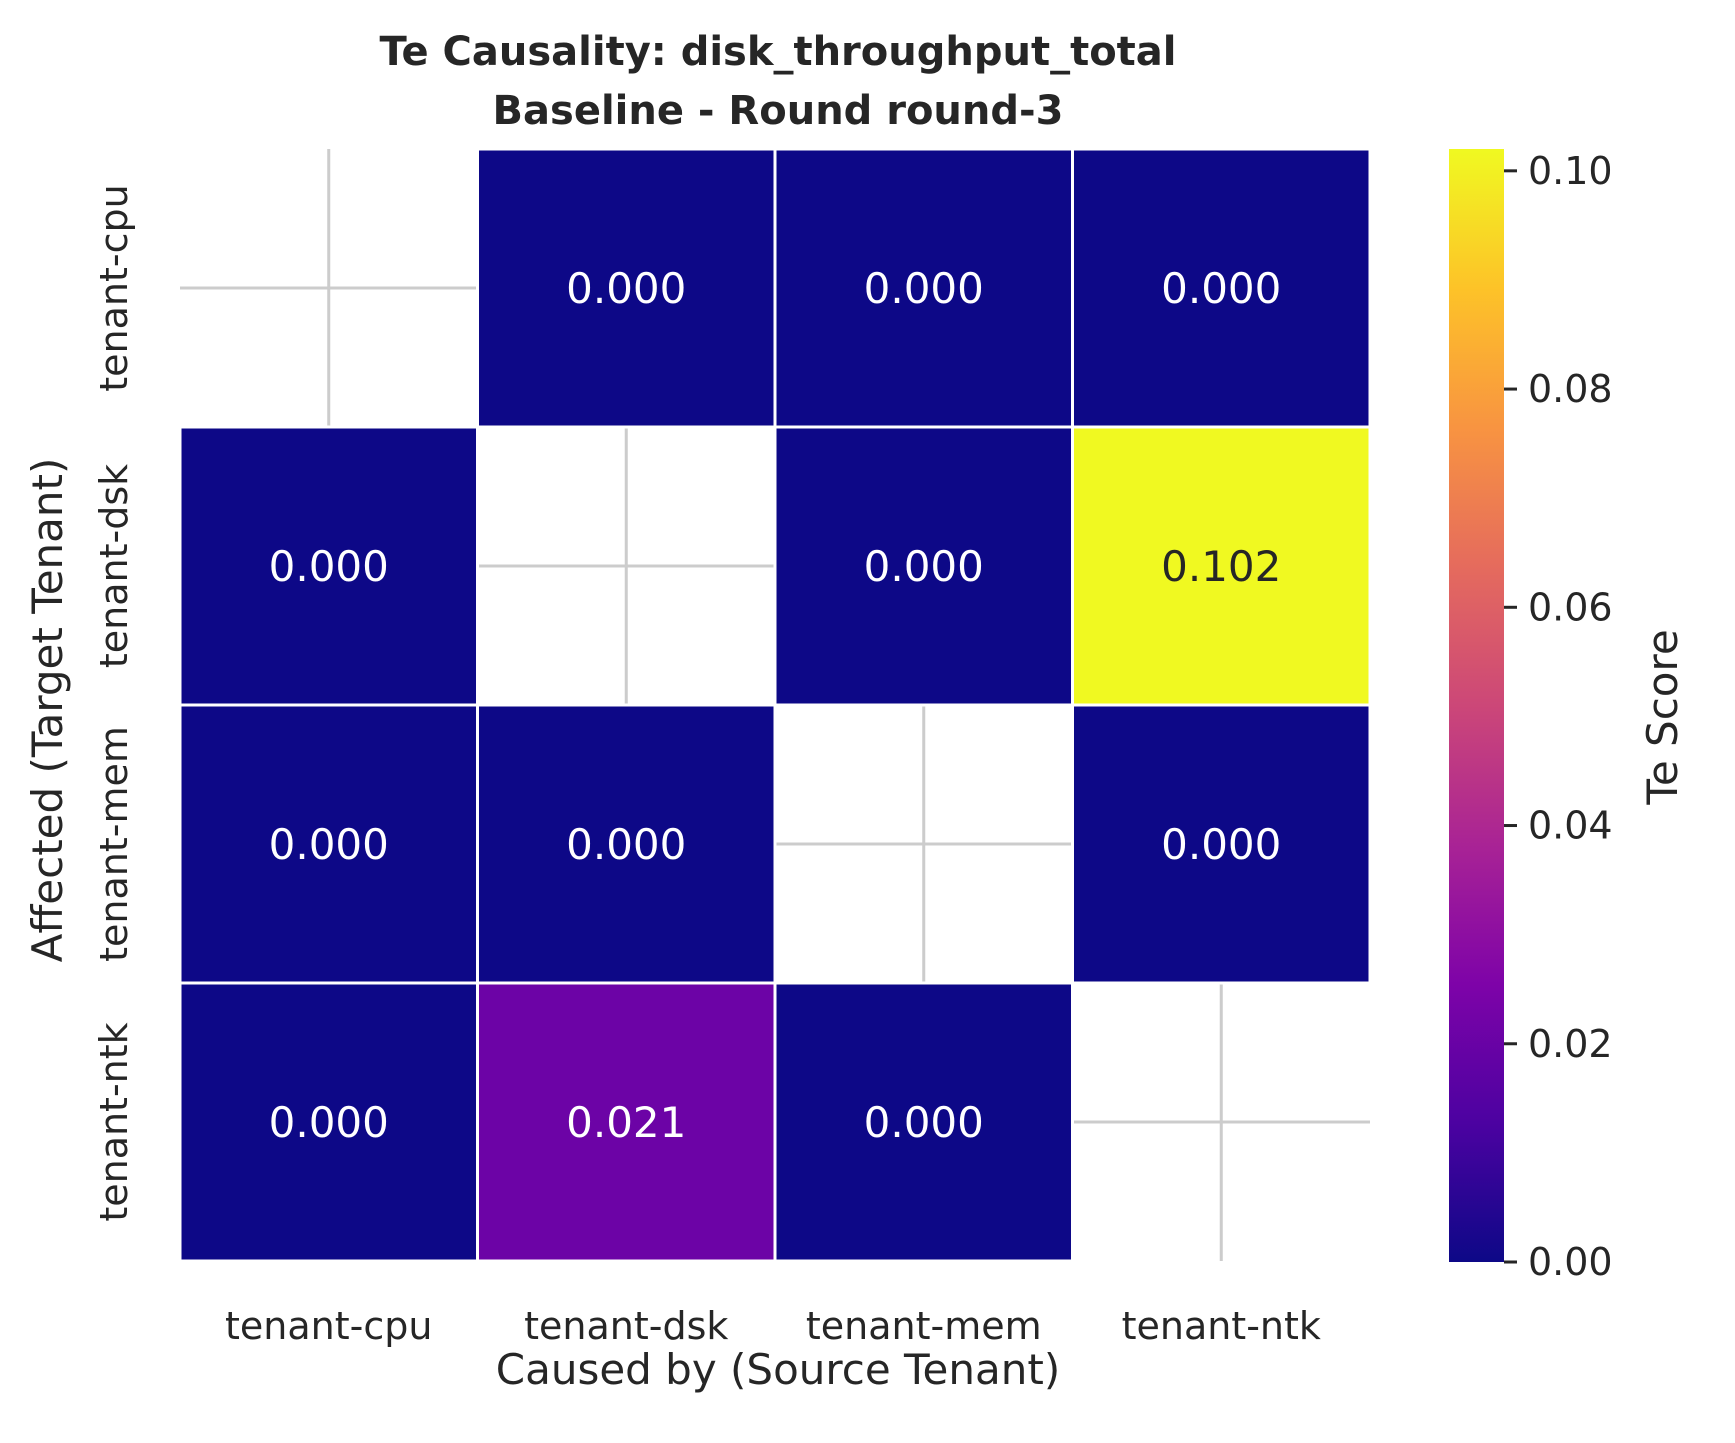 The width and height of the screenshot is (1735, 1443). What do you see at coordinates (114, 566) in the screenshot?
I see `y-tick-label: tenant-dsk` at bounding box center [114, 566].